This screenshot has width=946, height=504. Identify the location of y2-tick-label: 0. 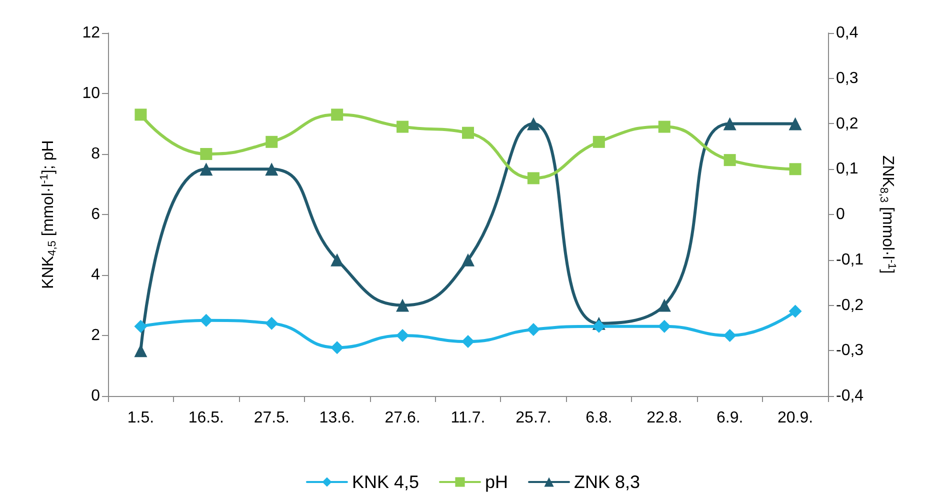
(840, 214).